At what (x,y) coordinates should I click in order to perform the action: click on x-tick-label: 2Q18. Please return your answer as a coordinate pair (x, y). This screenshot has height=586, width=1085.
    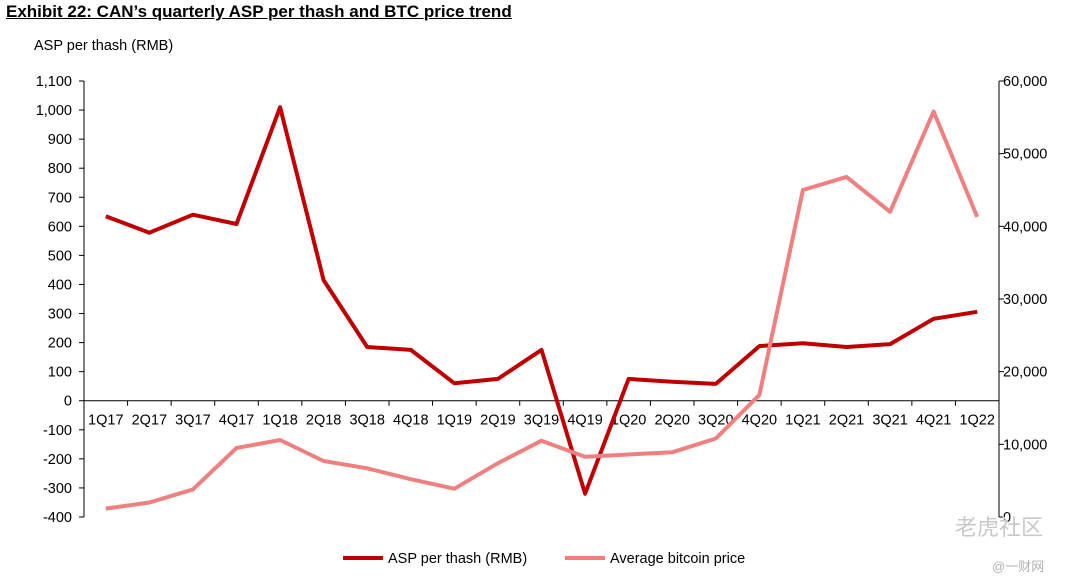
    Looking at the image, I should click on (323, 421).